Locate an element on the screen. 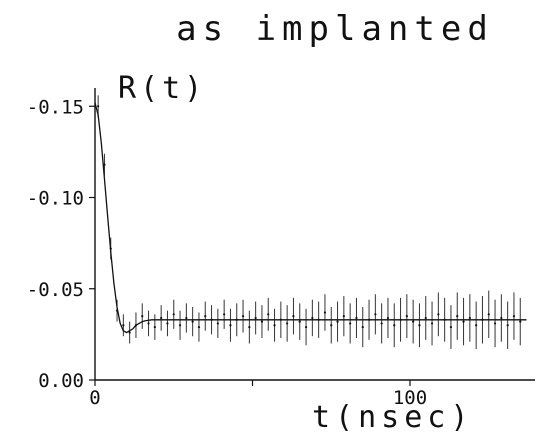  y-tick-label: -0.10 is located at coordinates (55, 199).